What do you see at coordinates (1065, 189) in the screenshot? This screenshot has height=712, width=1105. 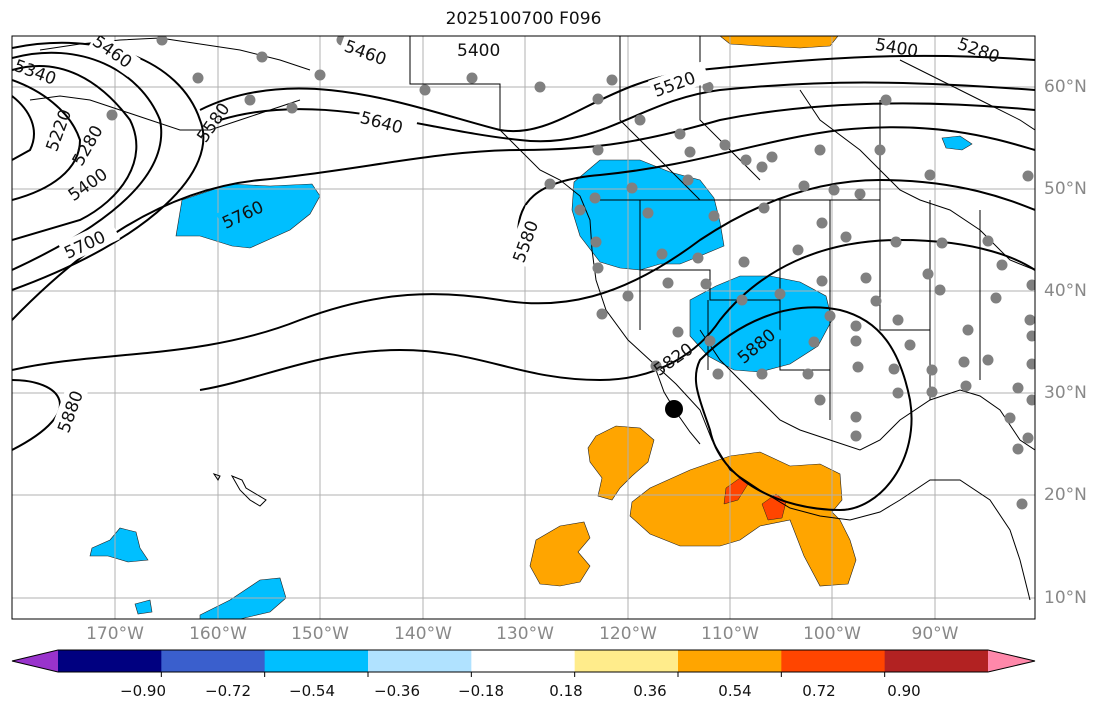 I see `latitude-label: 50°N` at bounding box center [1065, 189].